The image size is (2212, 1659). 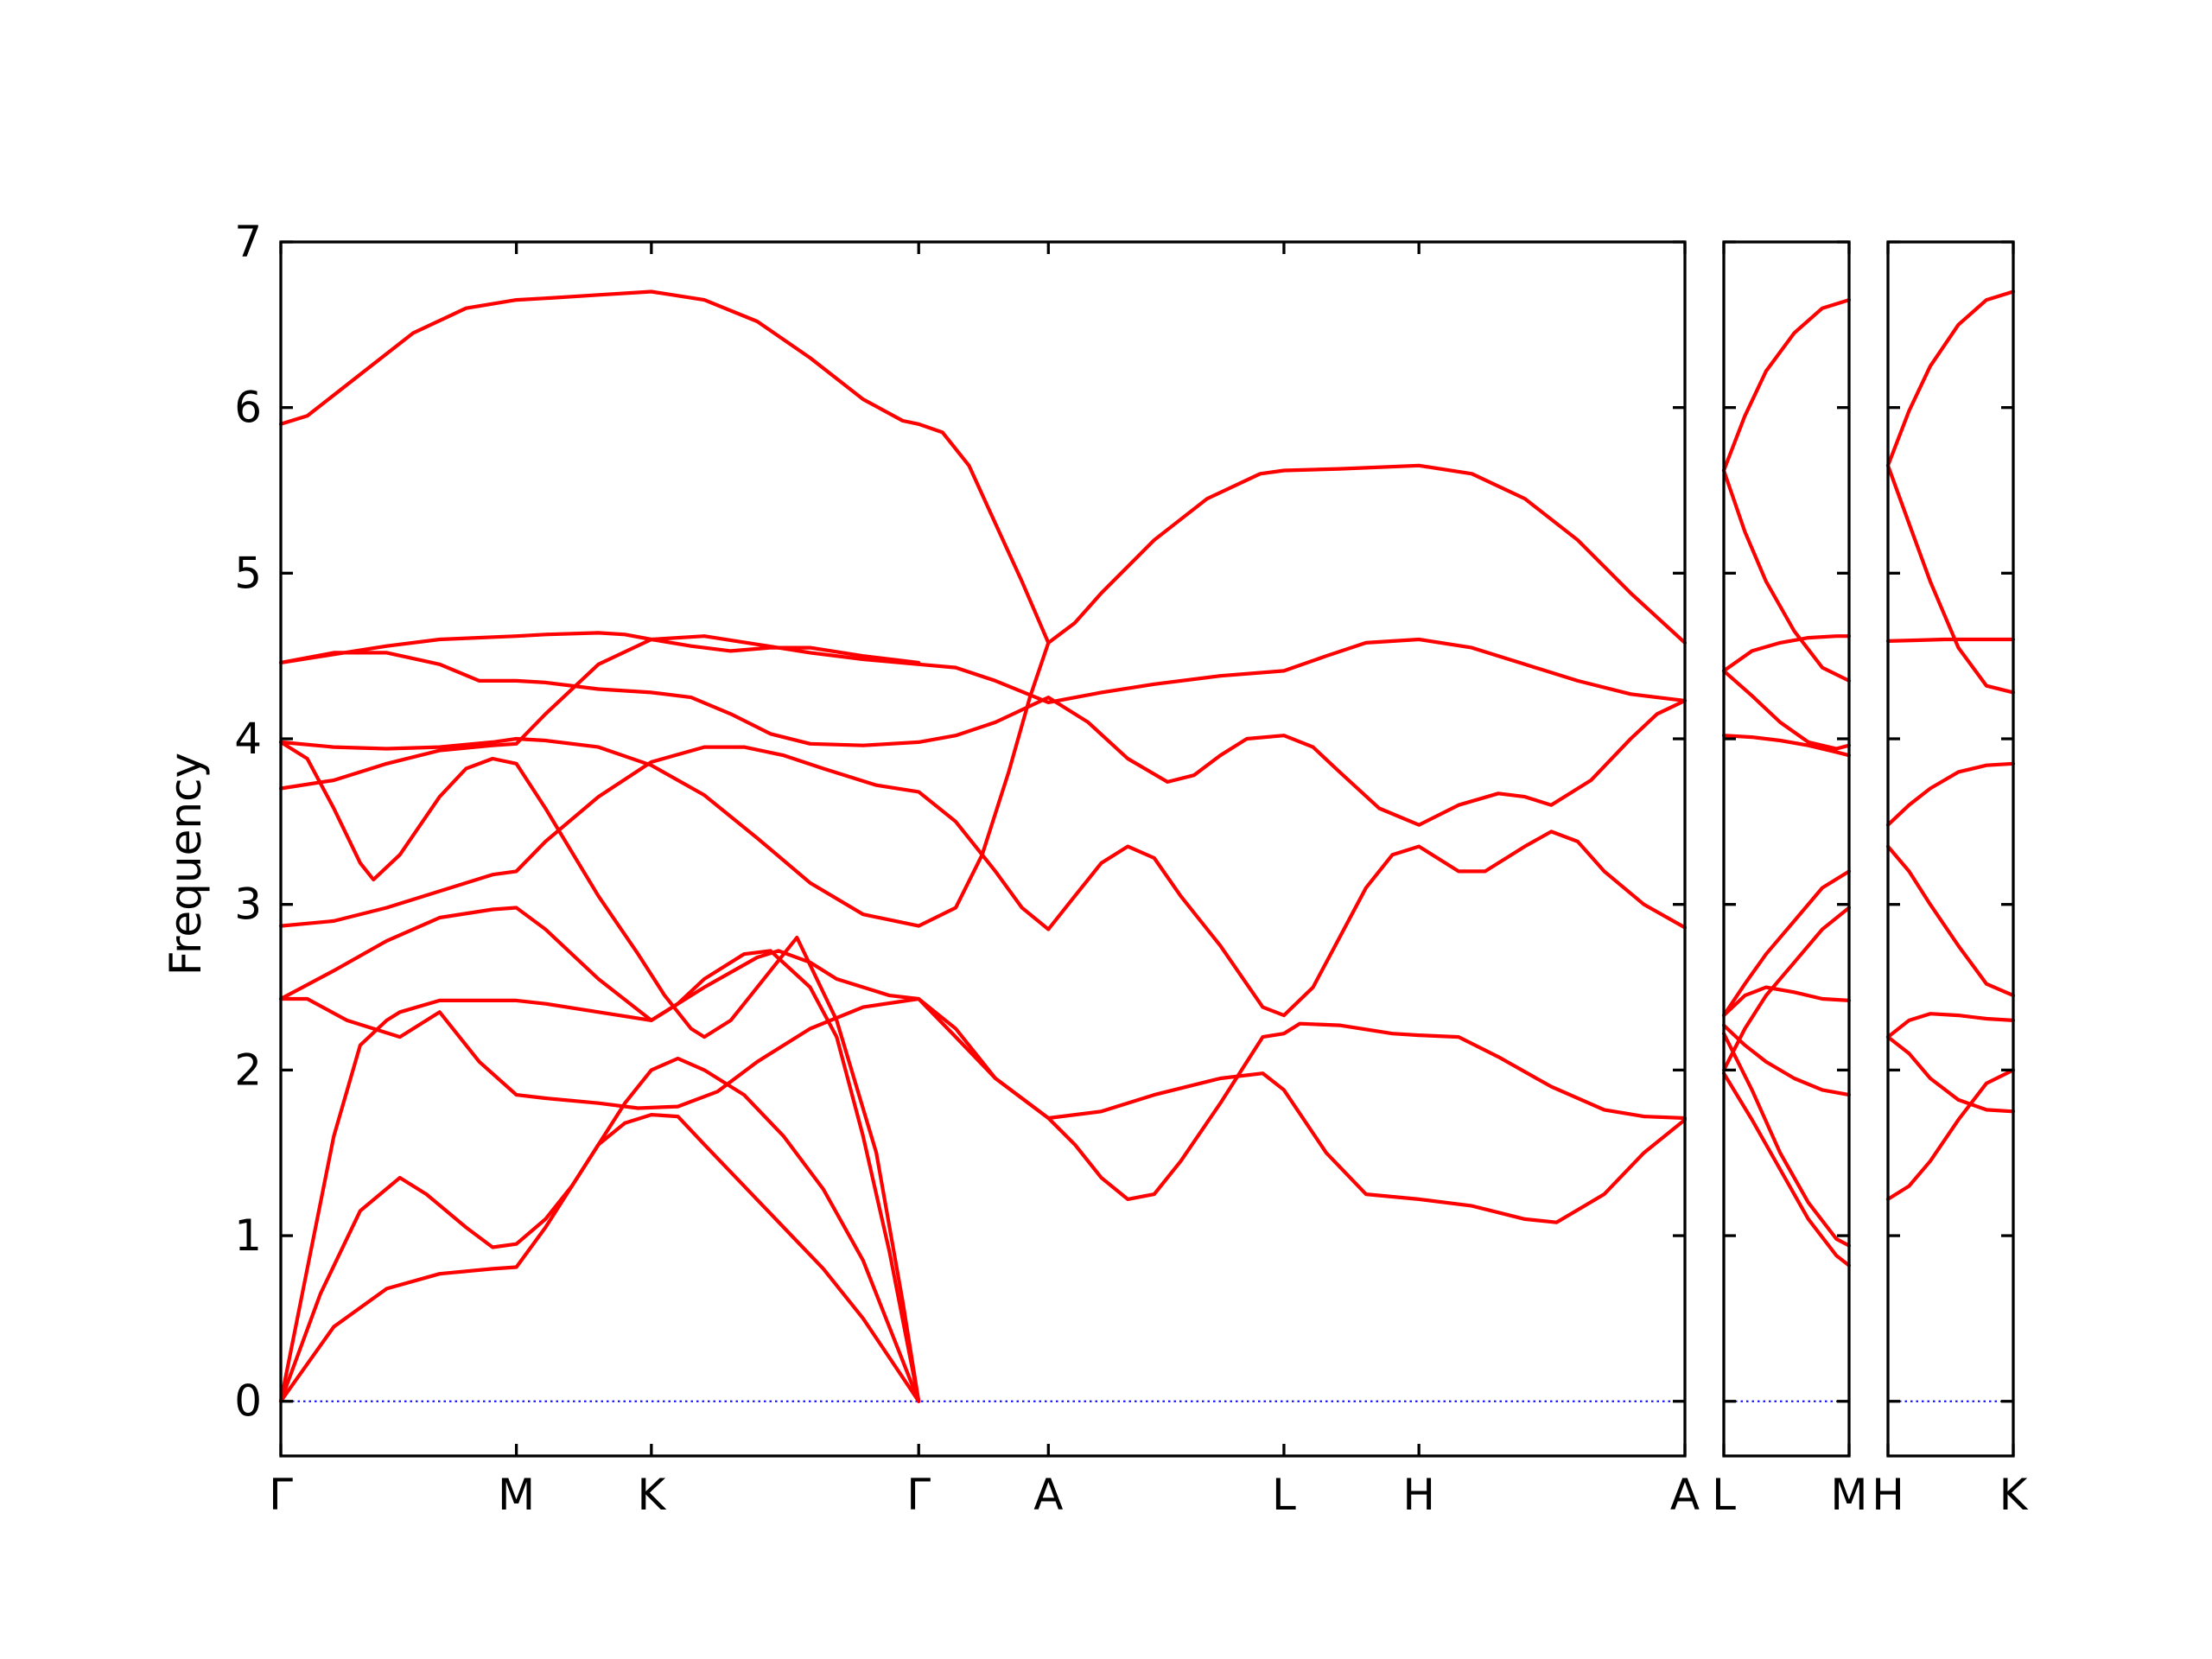 I want to click on y-tick-label: 6, so click(x=248, y=408).